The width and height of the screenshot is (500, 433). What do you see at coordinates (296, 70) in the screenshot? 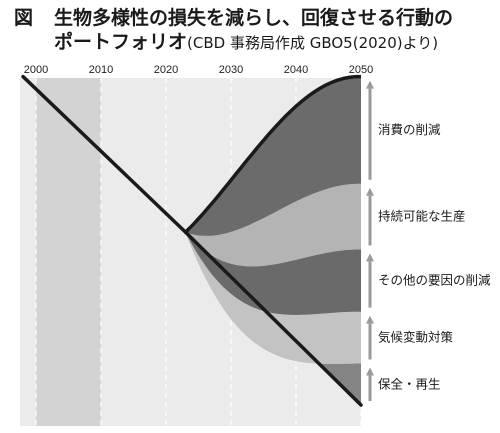
I see `x-tick-label-2040: 2040` at bounding box center [296, 70].